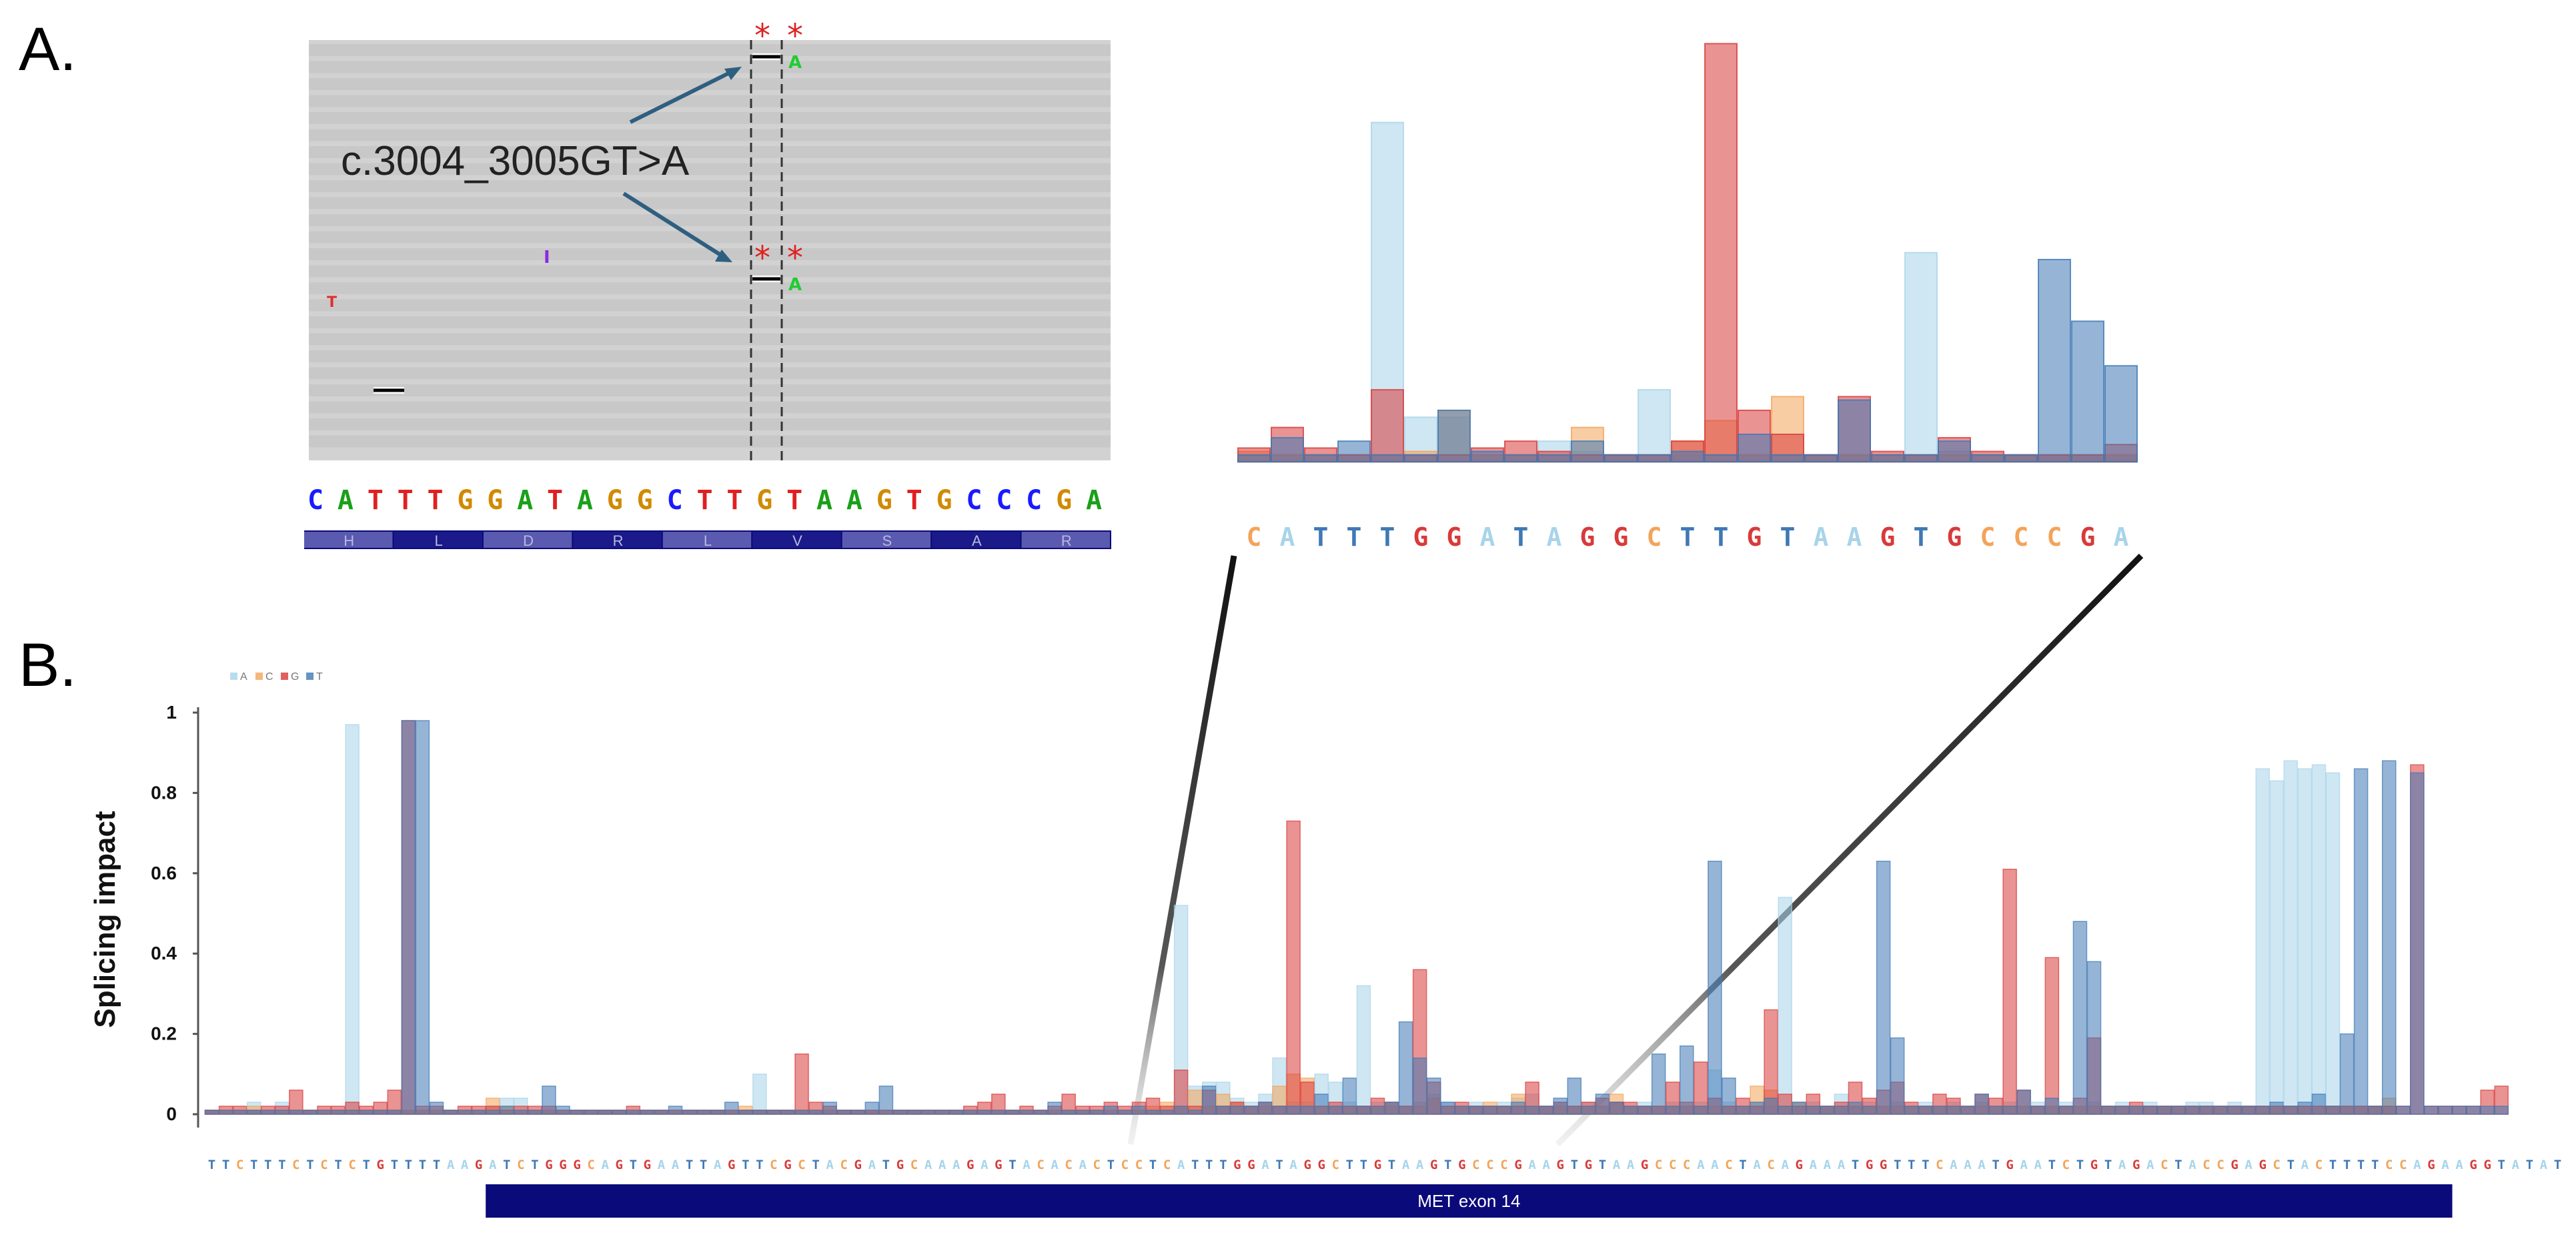 The image size is (2576, 1233). I want to click on zoom-sequence-base: C, so click(2021, 537).